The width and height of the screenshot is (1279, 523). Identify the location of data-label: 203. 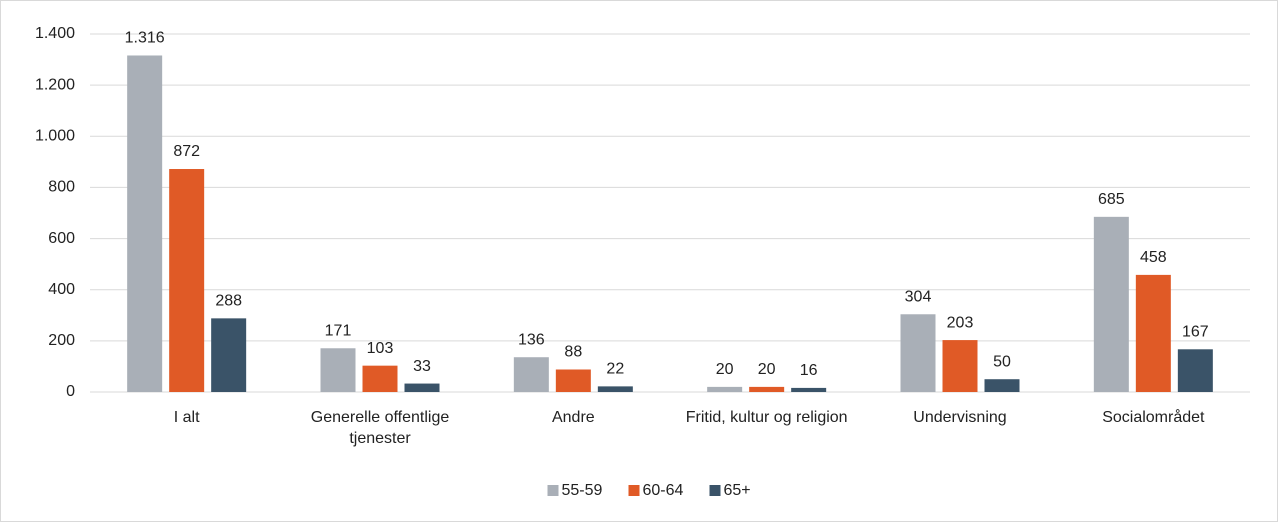
(960, 322).